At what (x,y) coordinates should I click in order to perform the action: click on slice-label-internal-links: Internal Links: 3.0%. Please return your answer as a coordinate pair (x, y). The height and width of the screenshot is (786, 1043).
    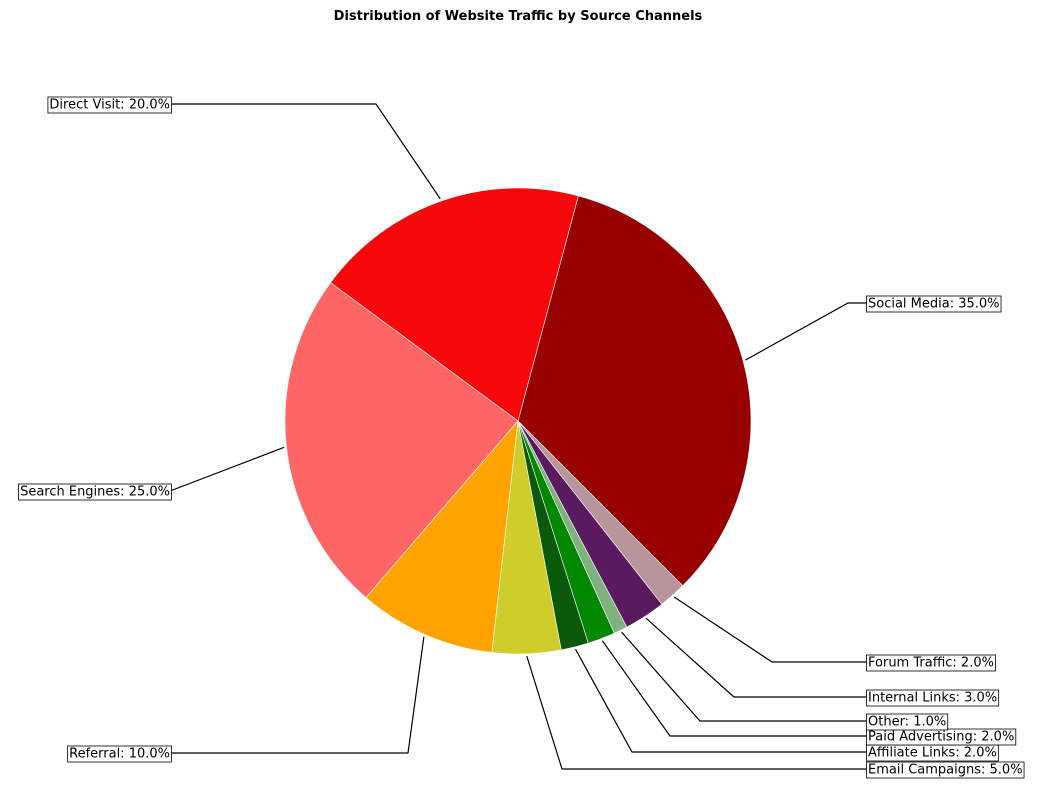
    Looking at the image, I should click on (933, 698).